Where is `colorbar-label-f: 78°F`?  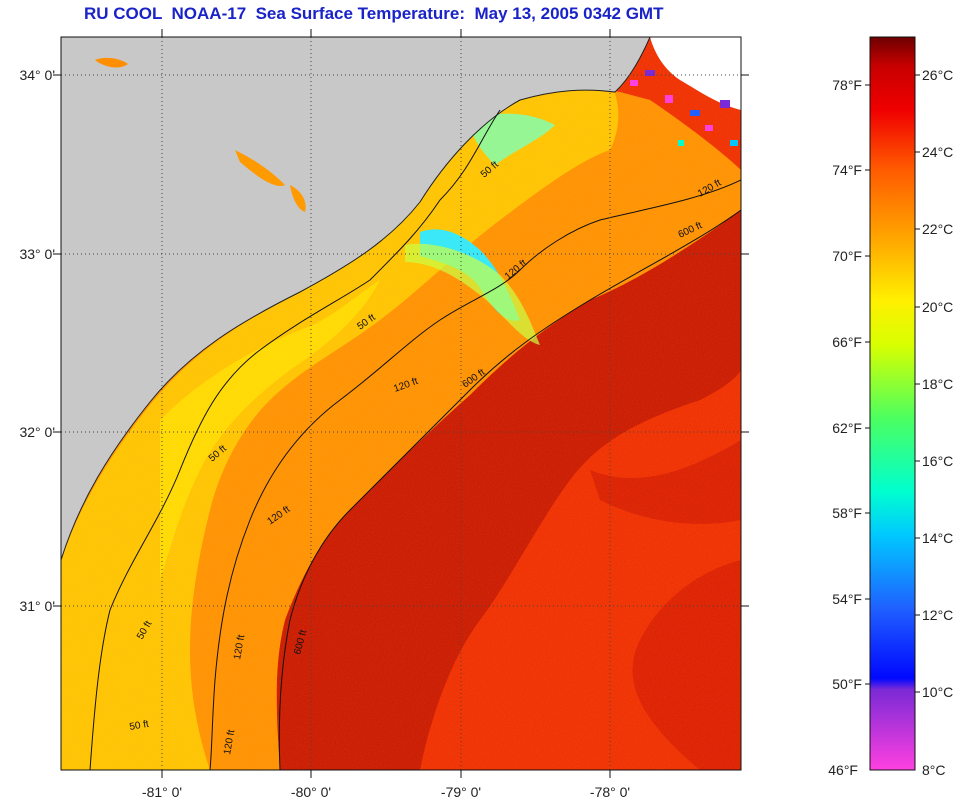
colorbar-label-f: 78°F is located at coordinates (847, 85).